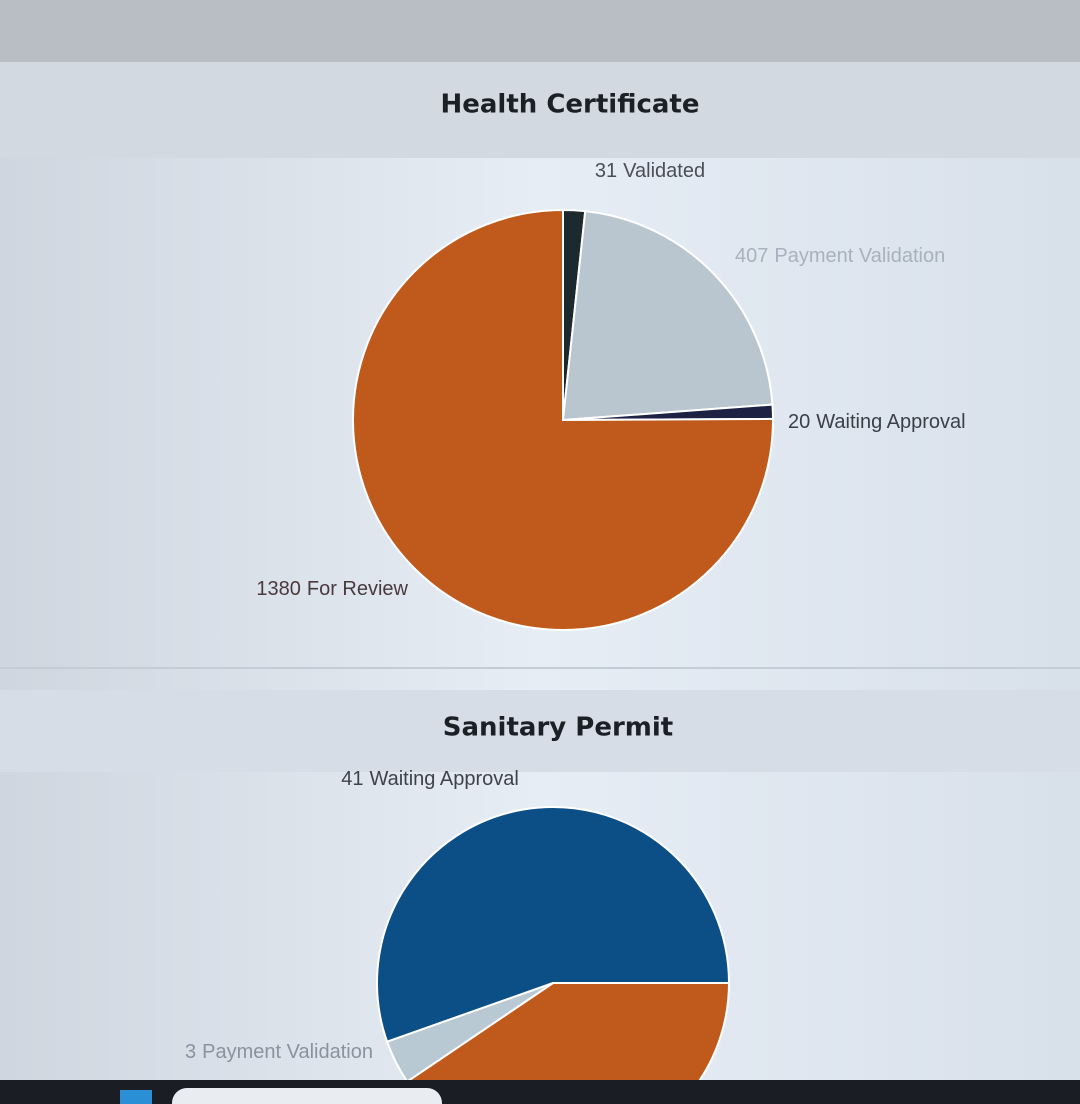 This screenshot has height=1104, width=1080. I want to click on slice-label: 407 Payment Validation, so click(840, 256).